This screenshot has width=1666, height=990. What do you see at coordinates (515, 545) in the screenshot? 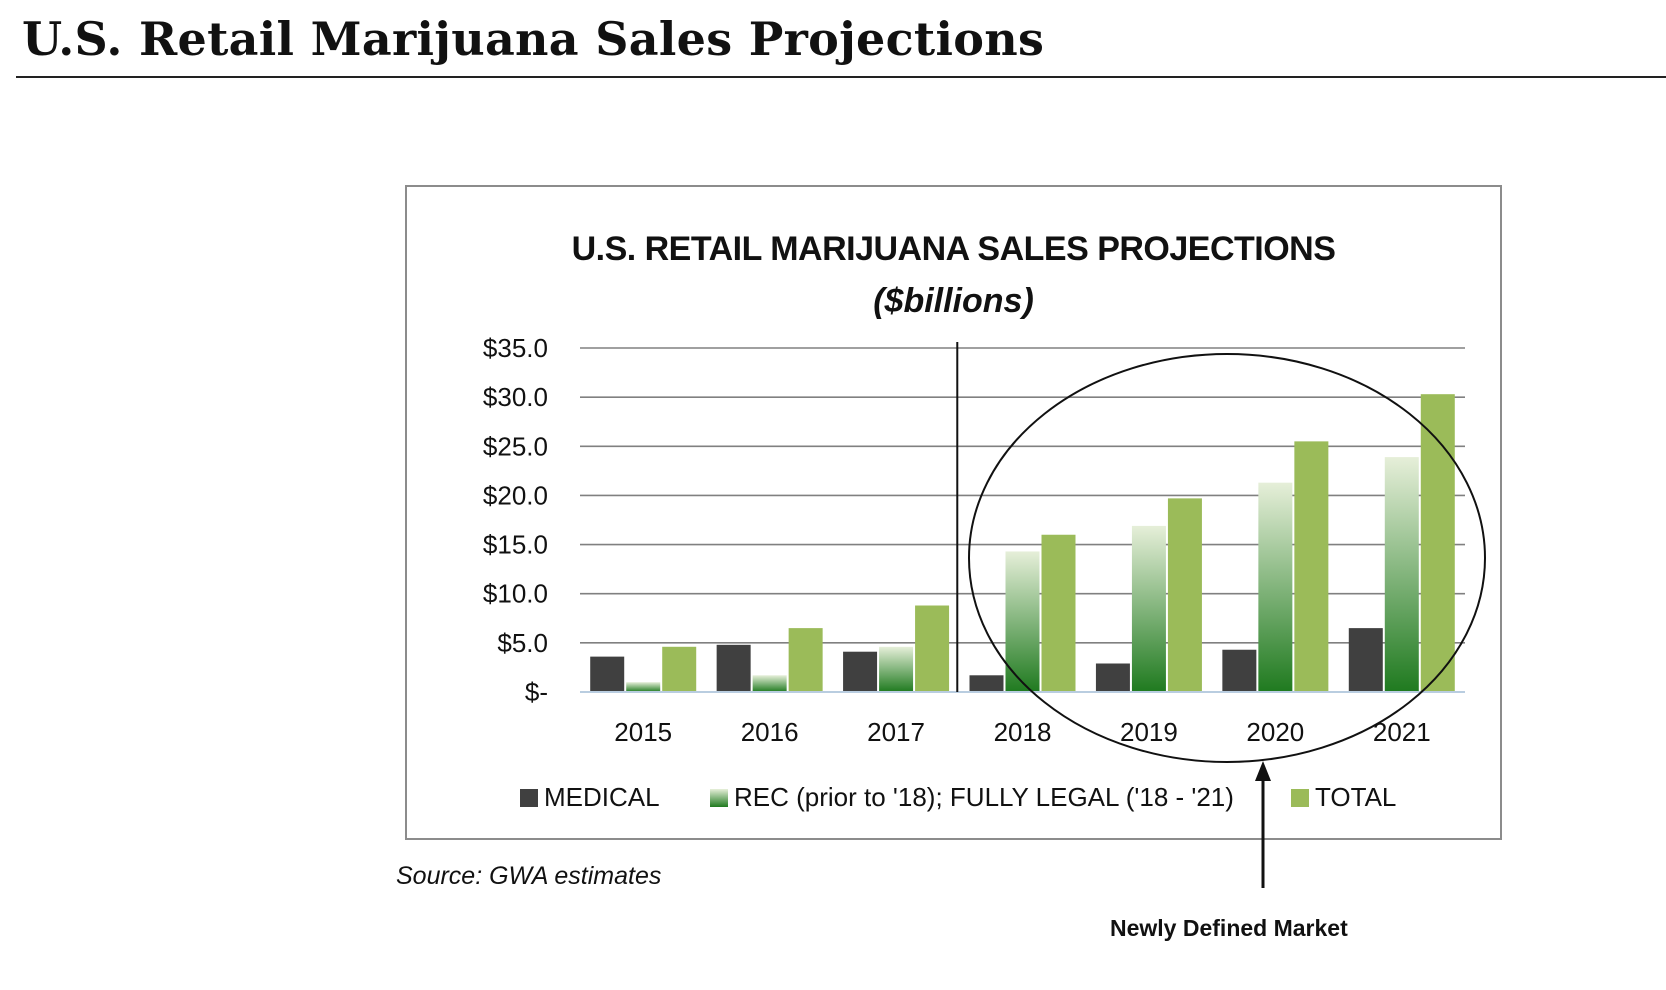
I see `y-tick-label: $15.0` at bounding box center [515, 545].